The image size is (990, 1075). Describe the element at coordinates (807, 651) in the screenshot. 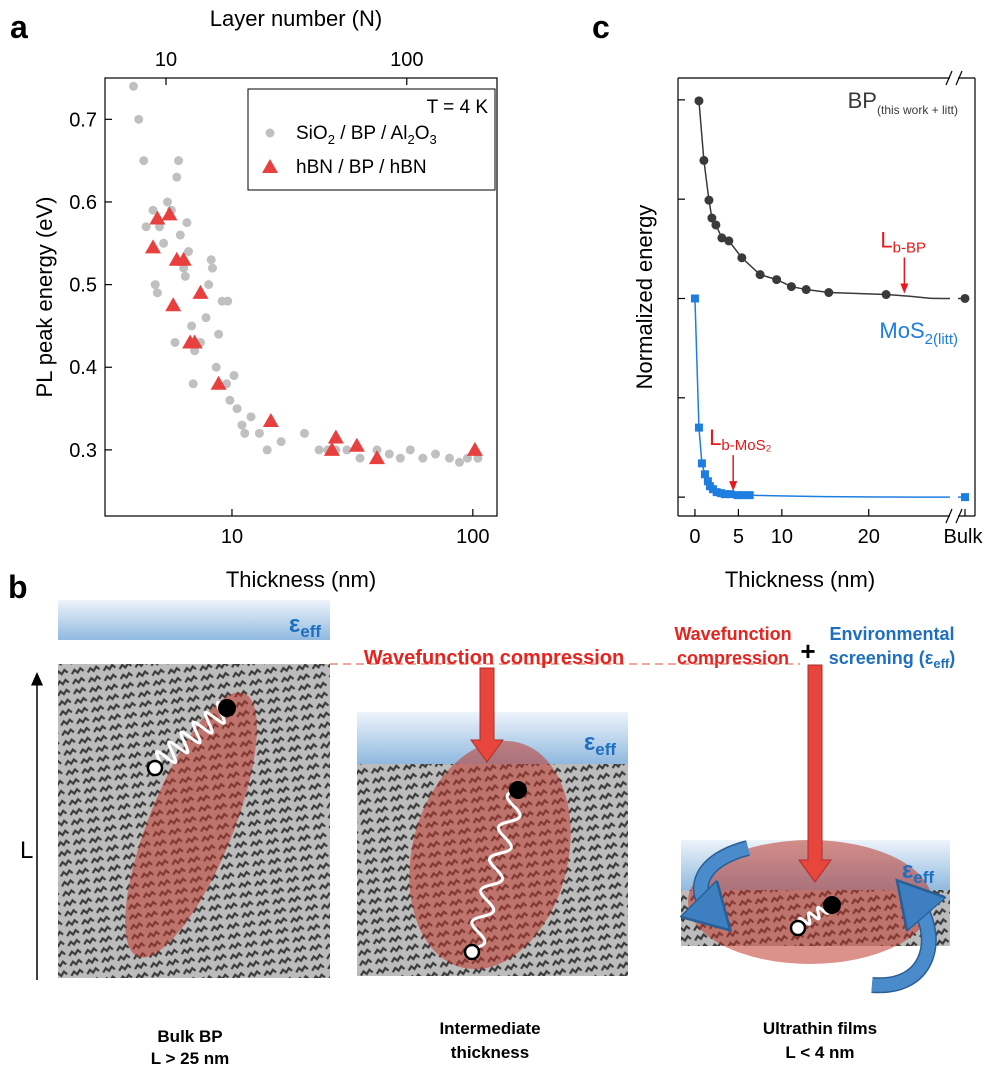

I see `plus-sign: +` at that location.